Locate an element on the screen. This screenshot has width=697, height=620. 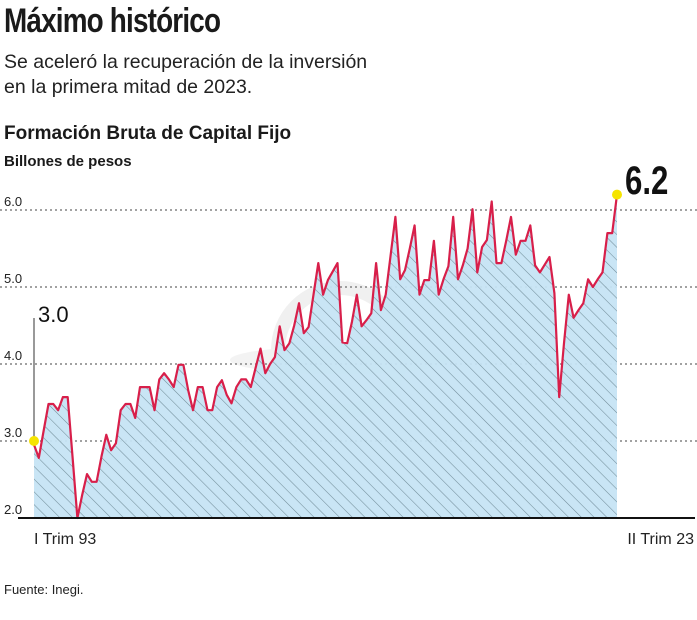
start-annotation: 3.0 is located at coordinates (53, 314).